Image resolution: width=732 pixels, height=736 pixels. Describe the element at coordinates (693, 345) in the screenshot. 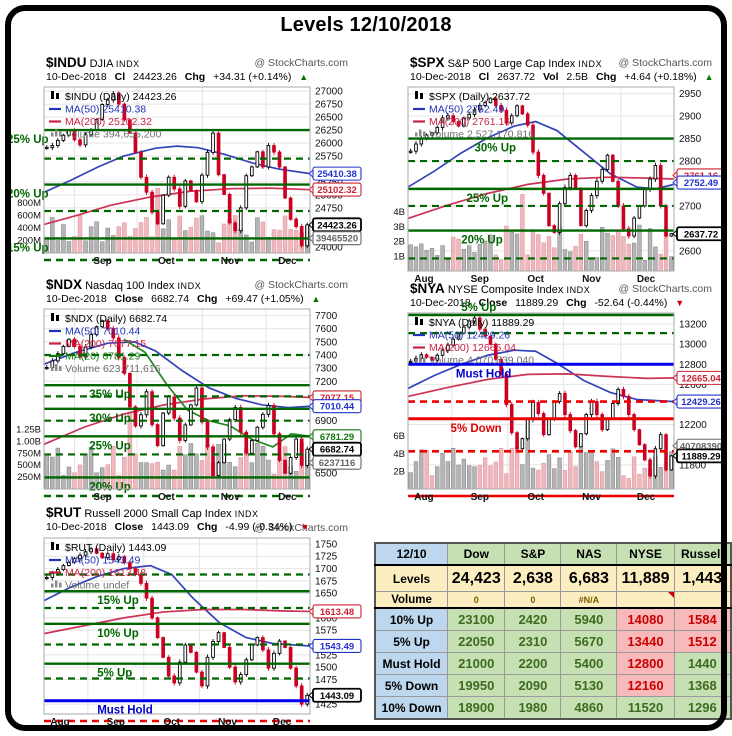

I see `svg-text: 13000` at that location.